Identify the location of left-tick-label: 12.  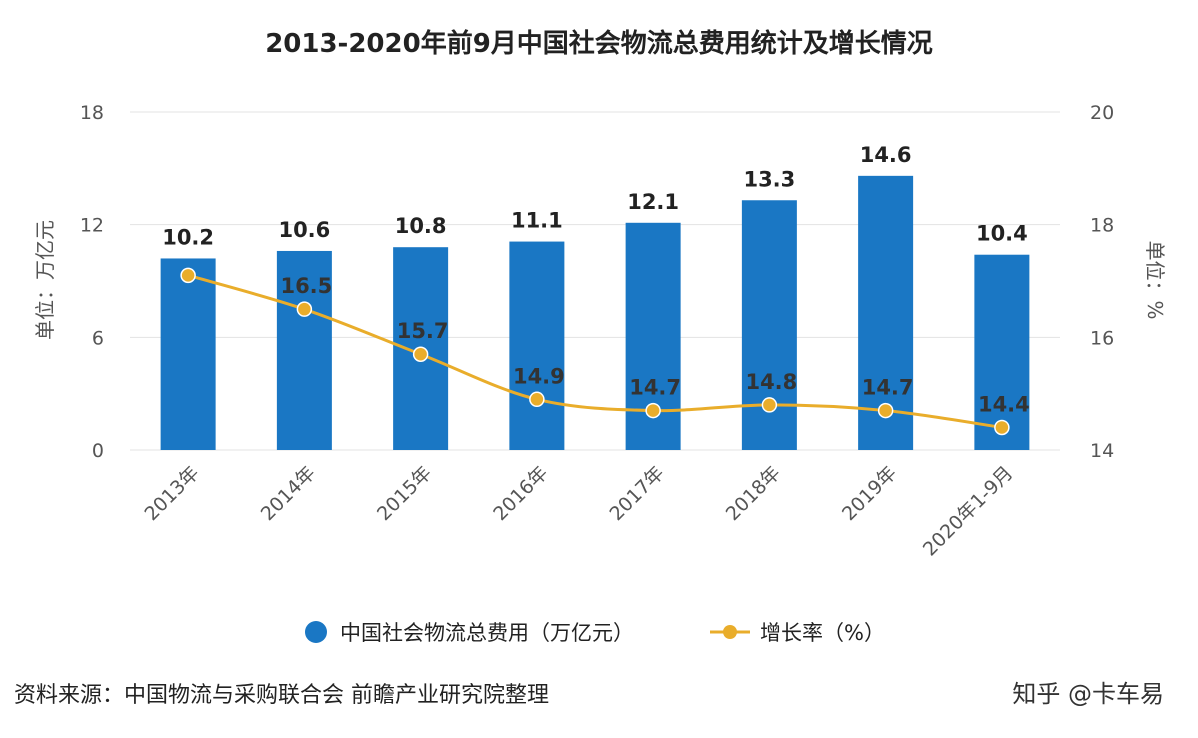
(92, 226).